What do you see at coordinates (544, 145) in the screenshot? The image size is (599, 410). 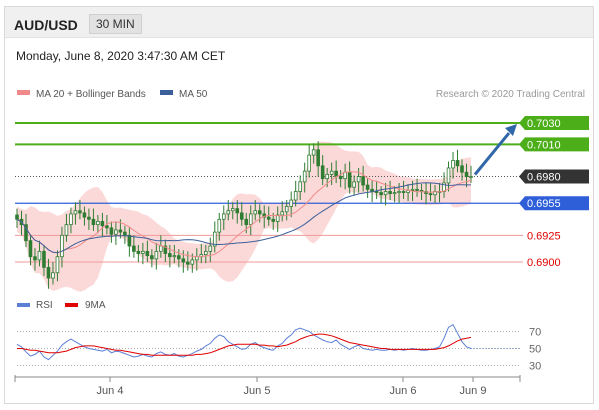 I see `level-label: 0.7010` at bounding box center [544, 145].